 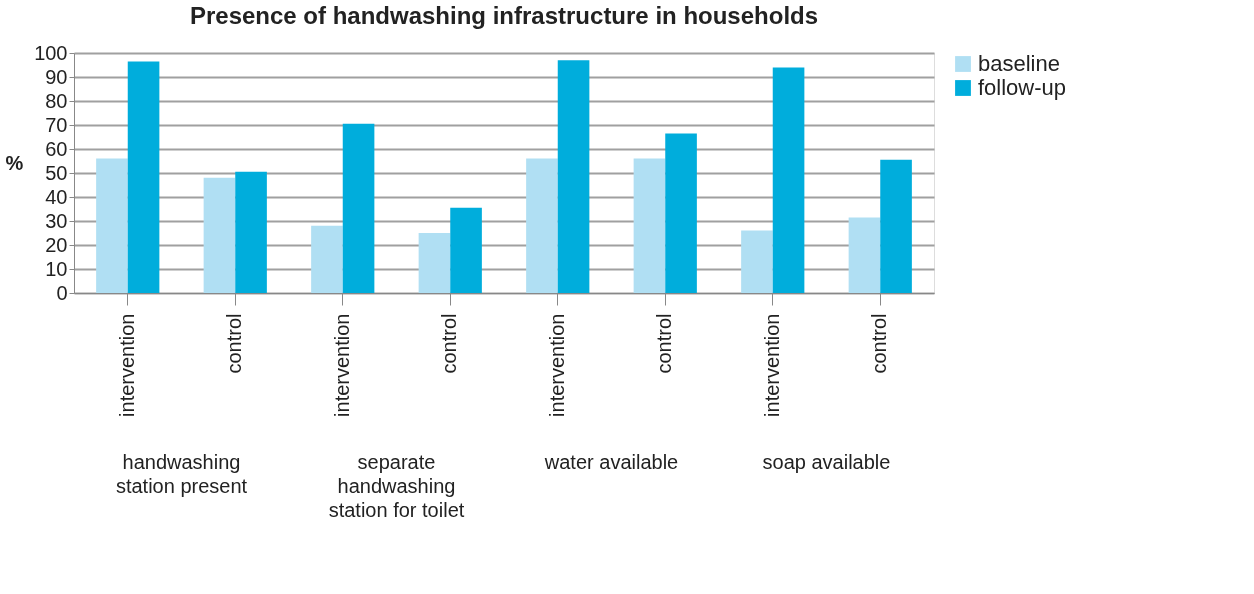 What do you see at coordinates (56, 220) in the screenshot?
I see `y-tick-label: 30` at bounding box center [56, 220].